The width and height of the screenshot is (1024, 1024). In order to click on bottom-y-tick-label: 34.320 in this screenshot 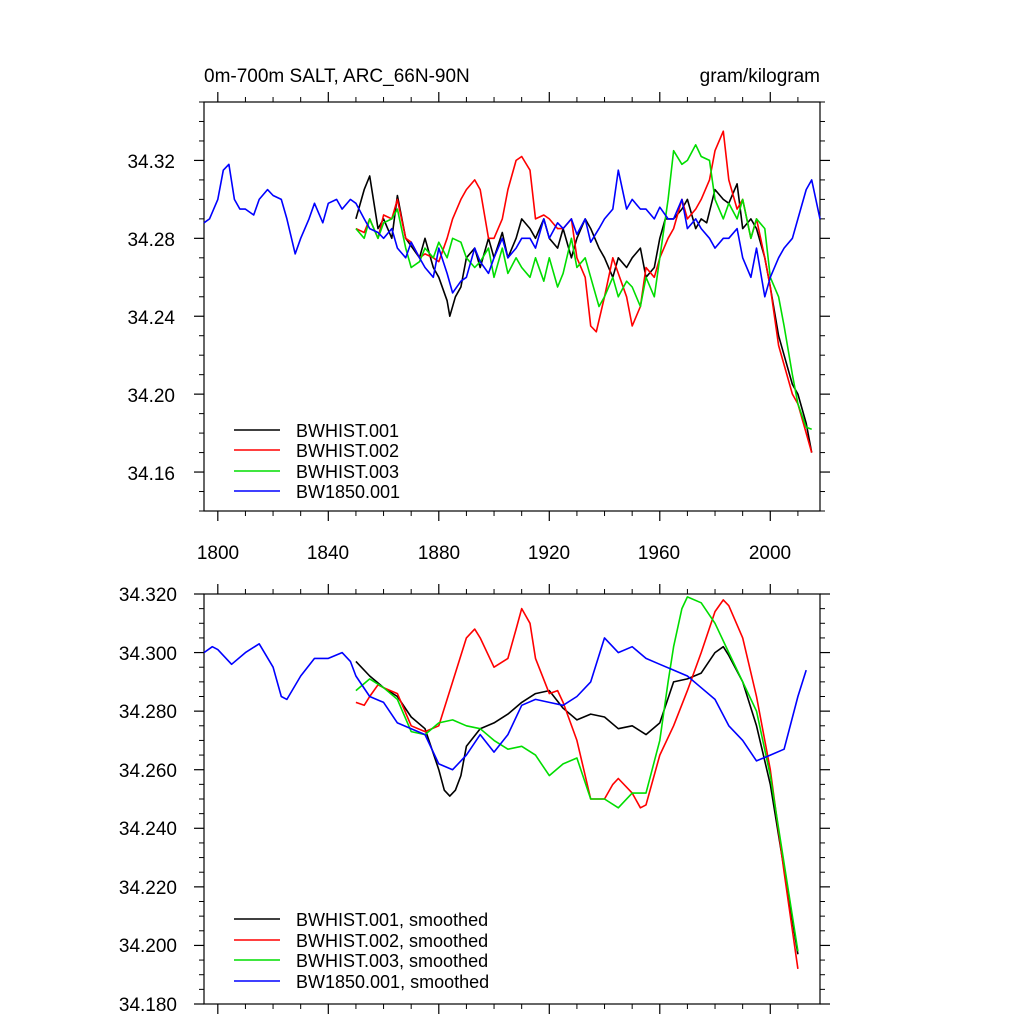, I will do `click(148, 595)`.